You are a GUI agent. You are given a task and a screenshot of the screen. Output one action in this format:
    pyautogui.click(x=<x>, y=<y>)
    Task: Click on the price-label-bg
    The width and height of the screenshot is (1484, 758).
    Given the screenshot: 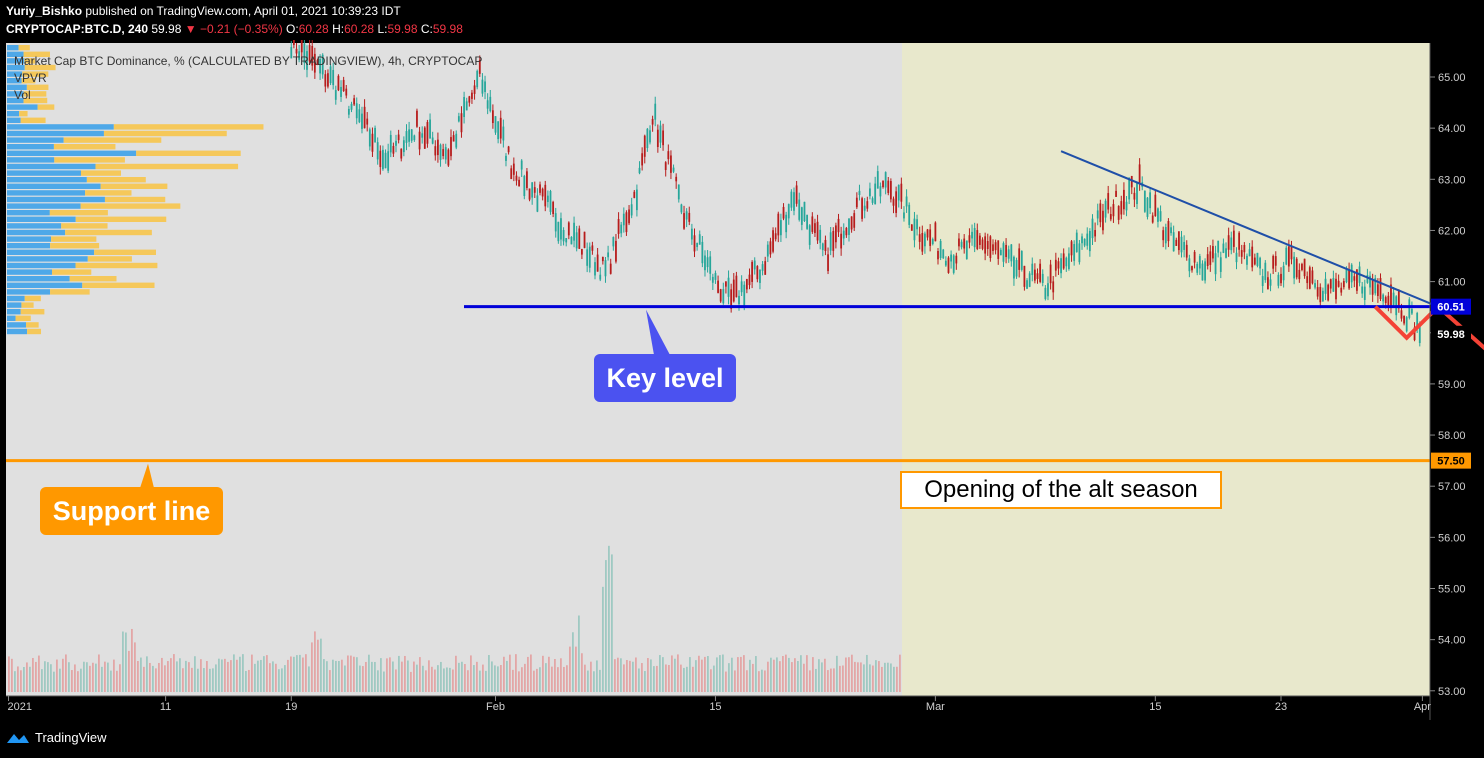 What is the action you would take?
    pyautogui.click(x=1451, y=306)
    